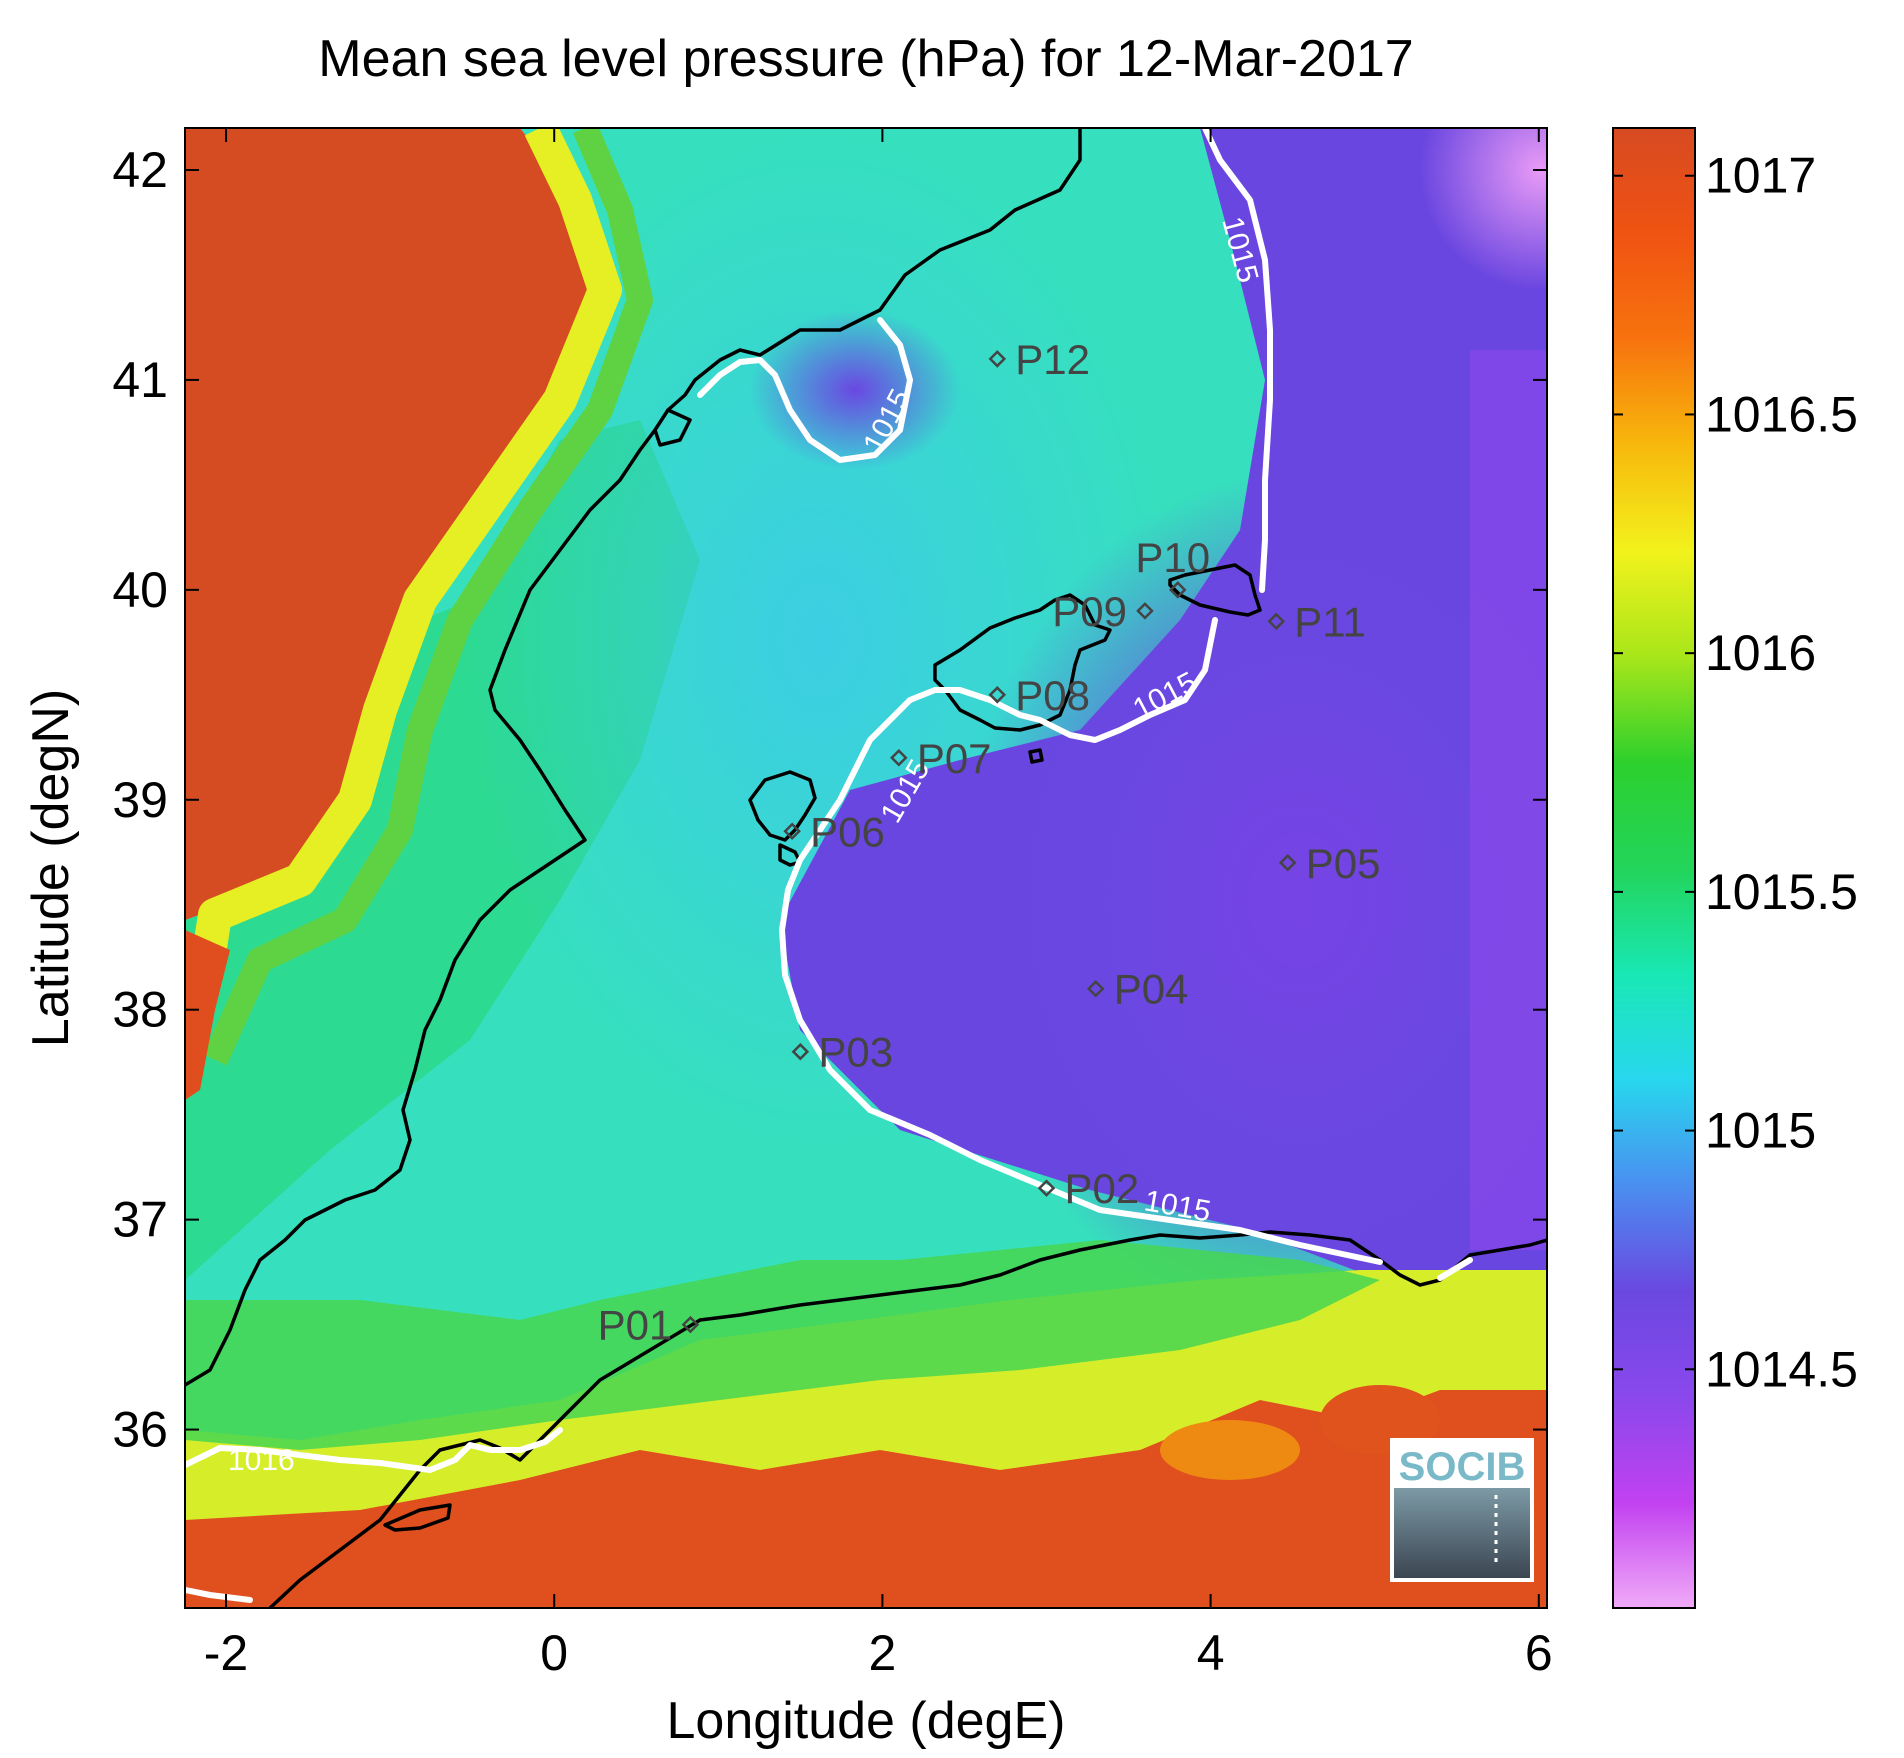  Describe the element at coordinates (855, 1052) in the screenshot. I see `station-label: P03` at that location.